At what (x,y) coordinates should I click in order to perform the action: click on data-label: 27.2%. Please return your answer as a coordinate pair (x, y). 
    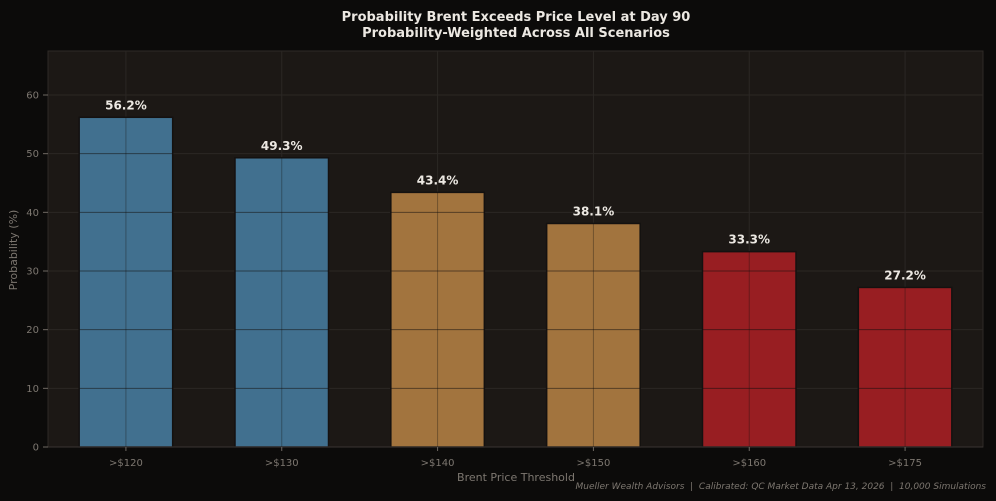
    Looking at the image, I should click on (905, 275).